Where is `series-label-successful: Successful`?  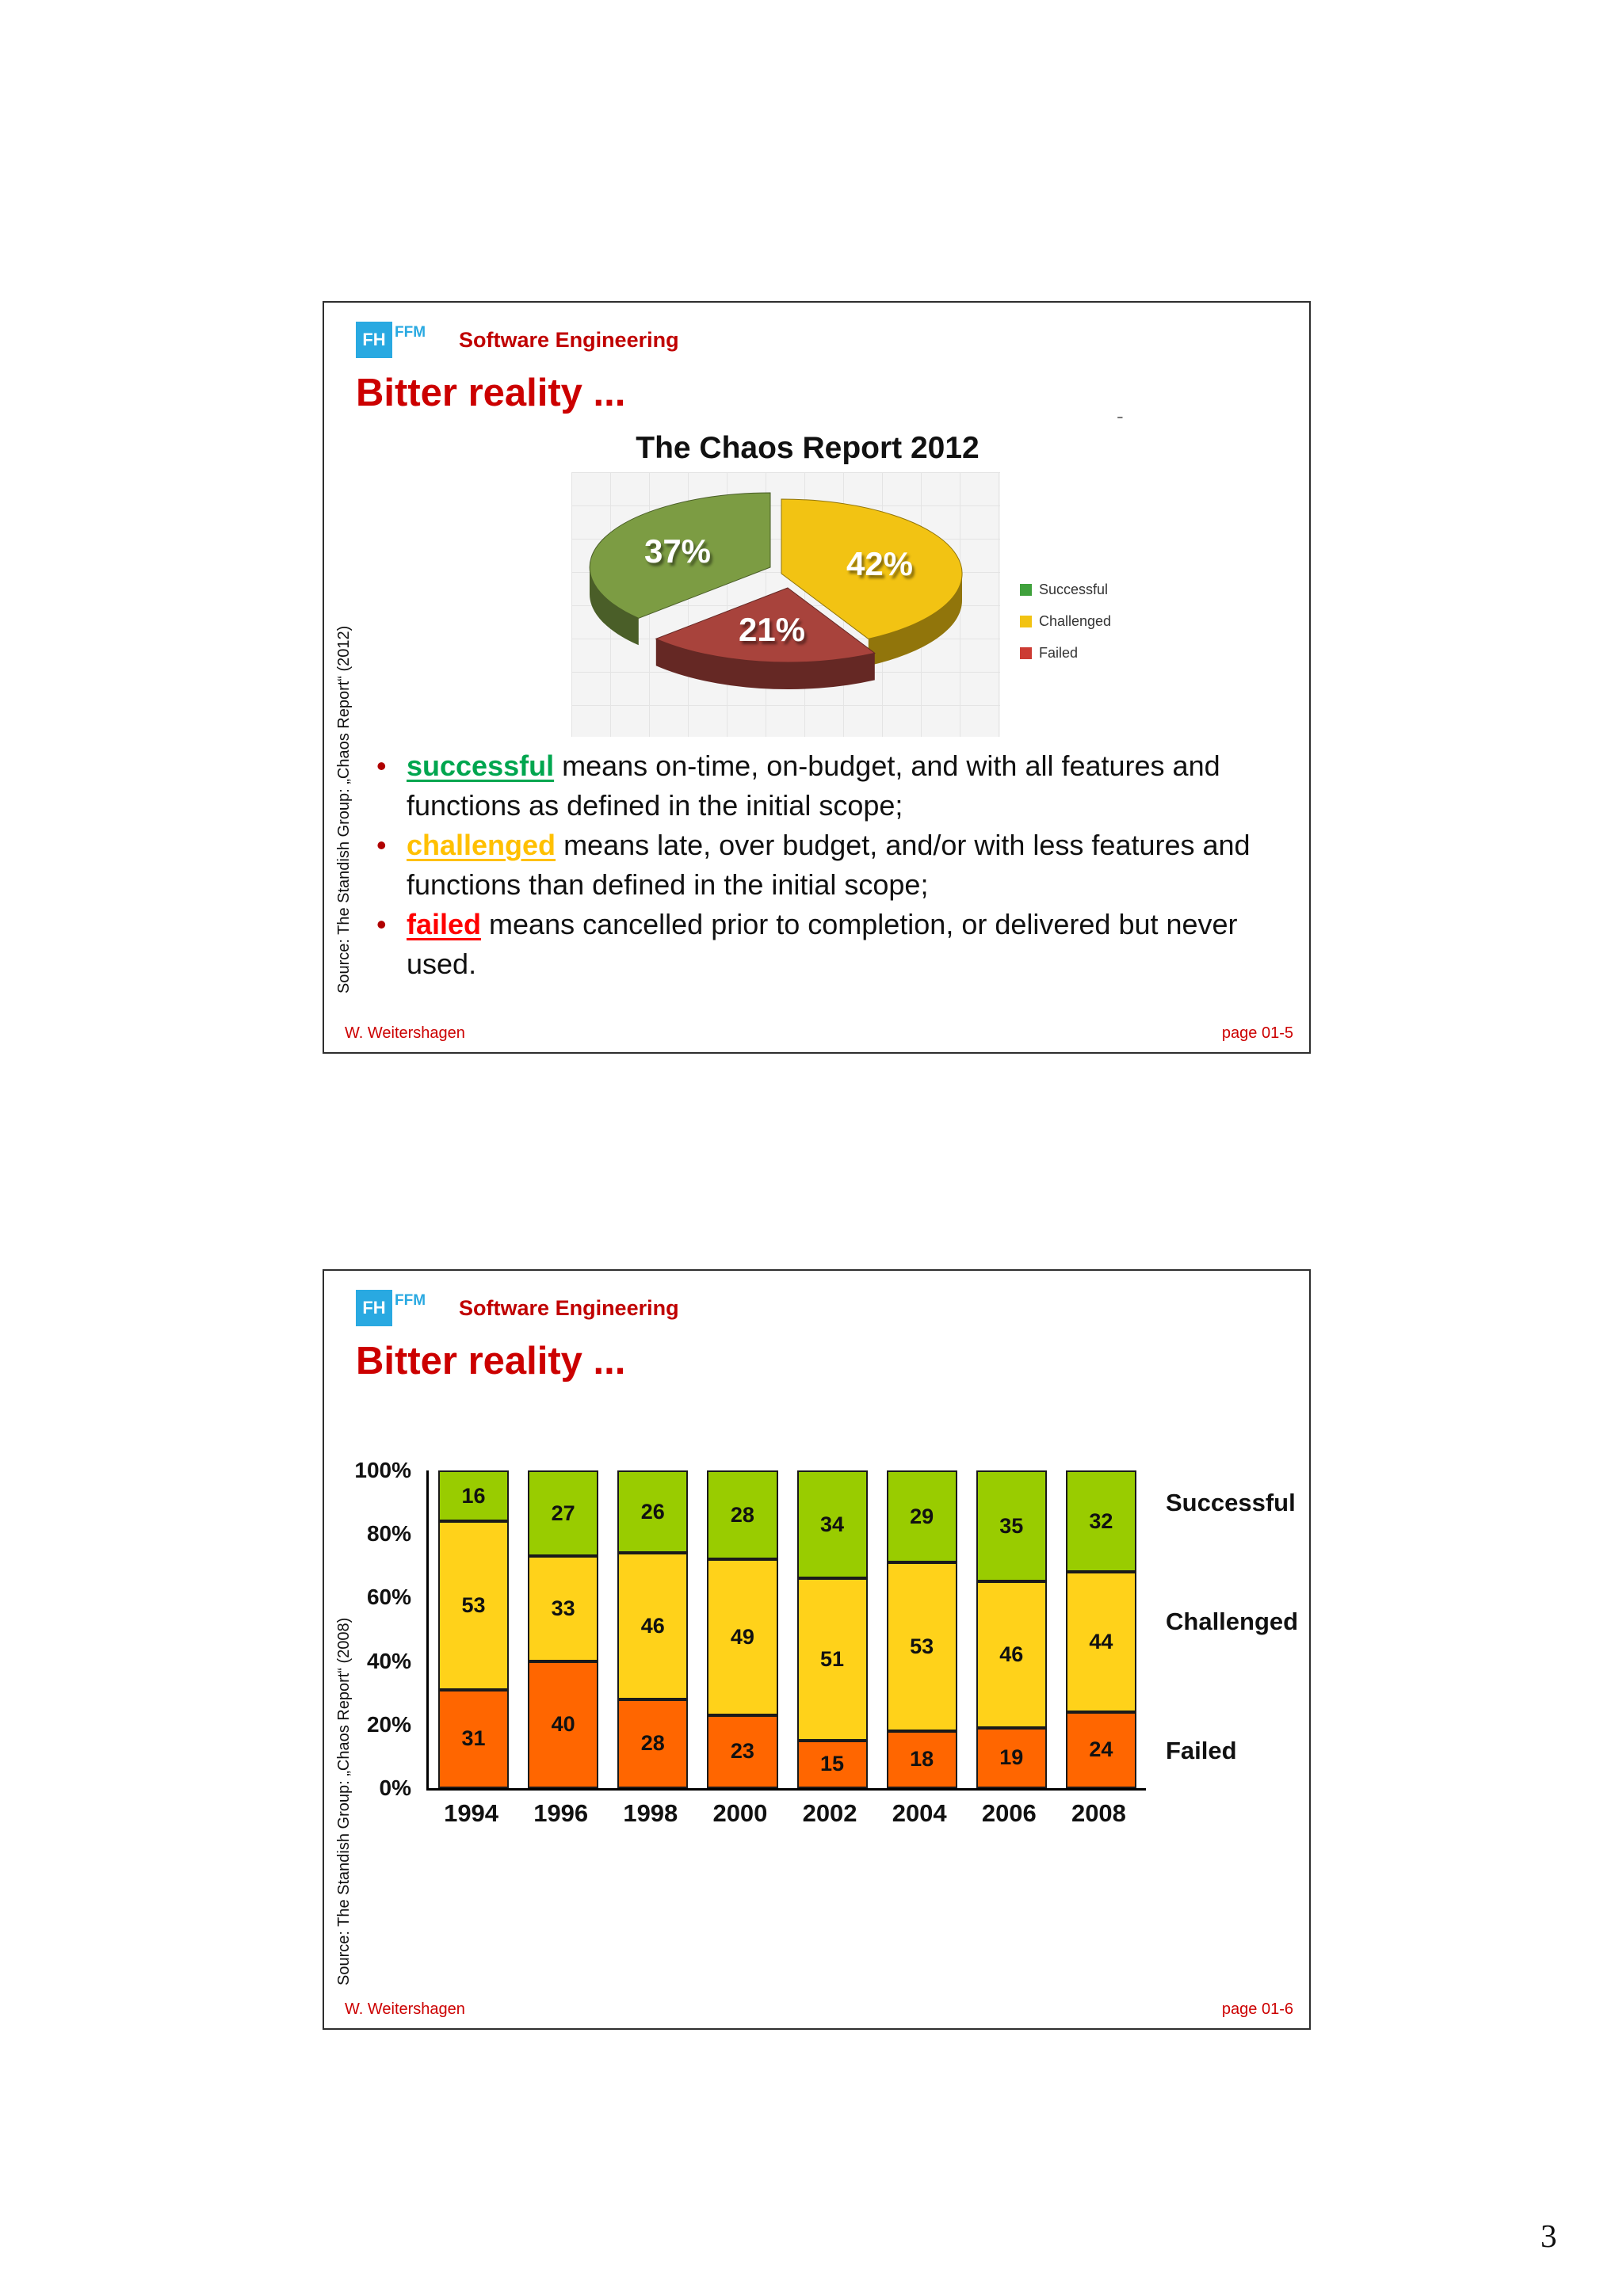
series-label-successful: Successful is located at coordinates (1231, 1502).